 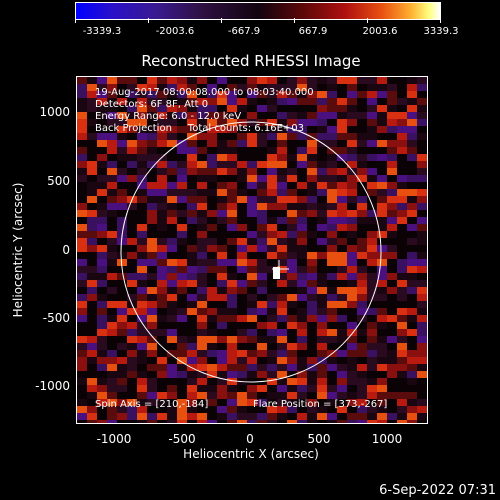 I want to click on y-tick-label: 500, so click(x=58, y=181).